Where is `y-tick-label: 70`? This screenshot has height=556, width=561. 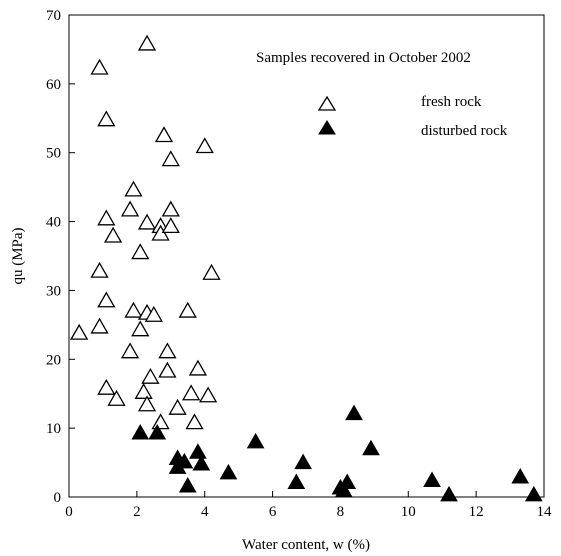
y-tick-label: 70 is located at coordinates (53, 16).